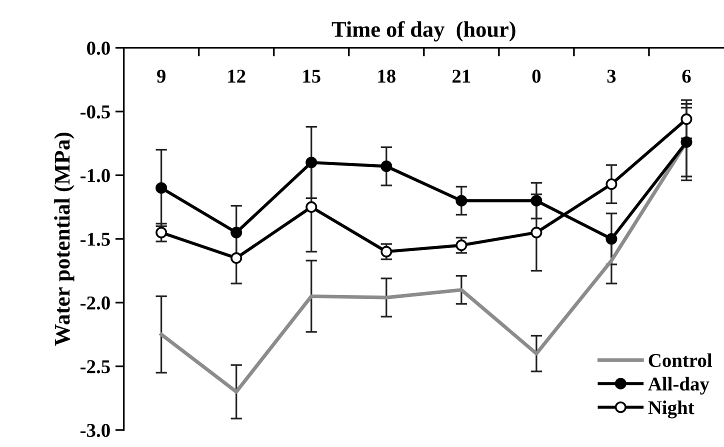 The image size is (724, 447). What do you see at coordinates (686, 76) in the screenshot?
I see `x-tick-label: 6` at bounding box center [686, 76].